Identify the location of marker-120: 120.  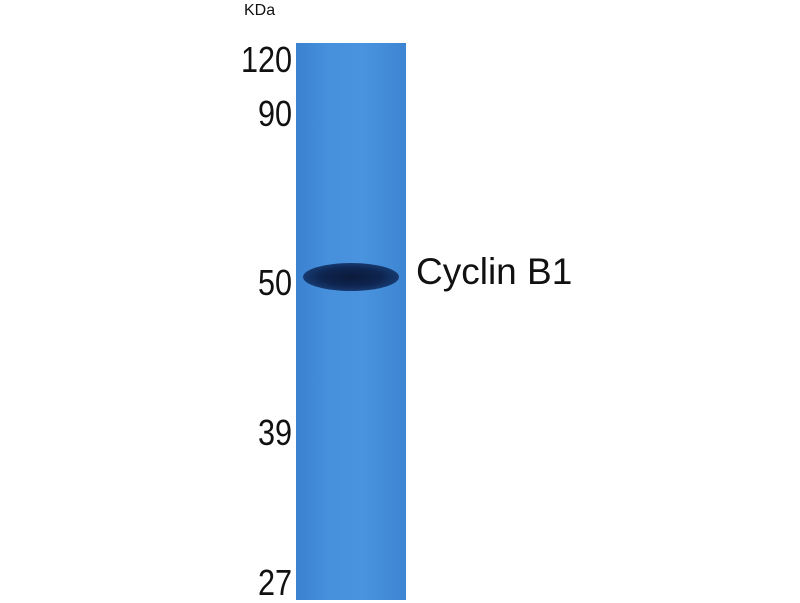
(266, 59).